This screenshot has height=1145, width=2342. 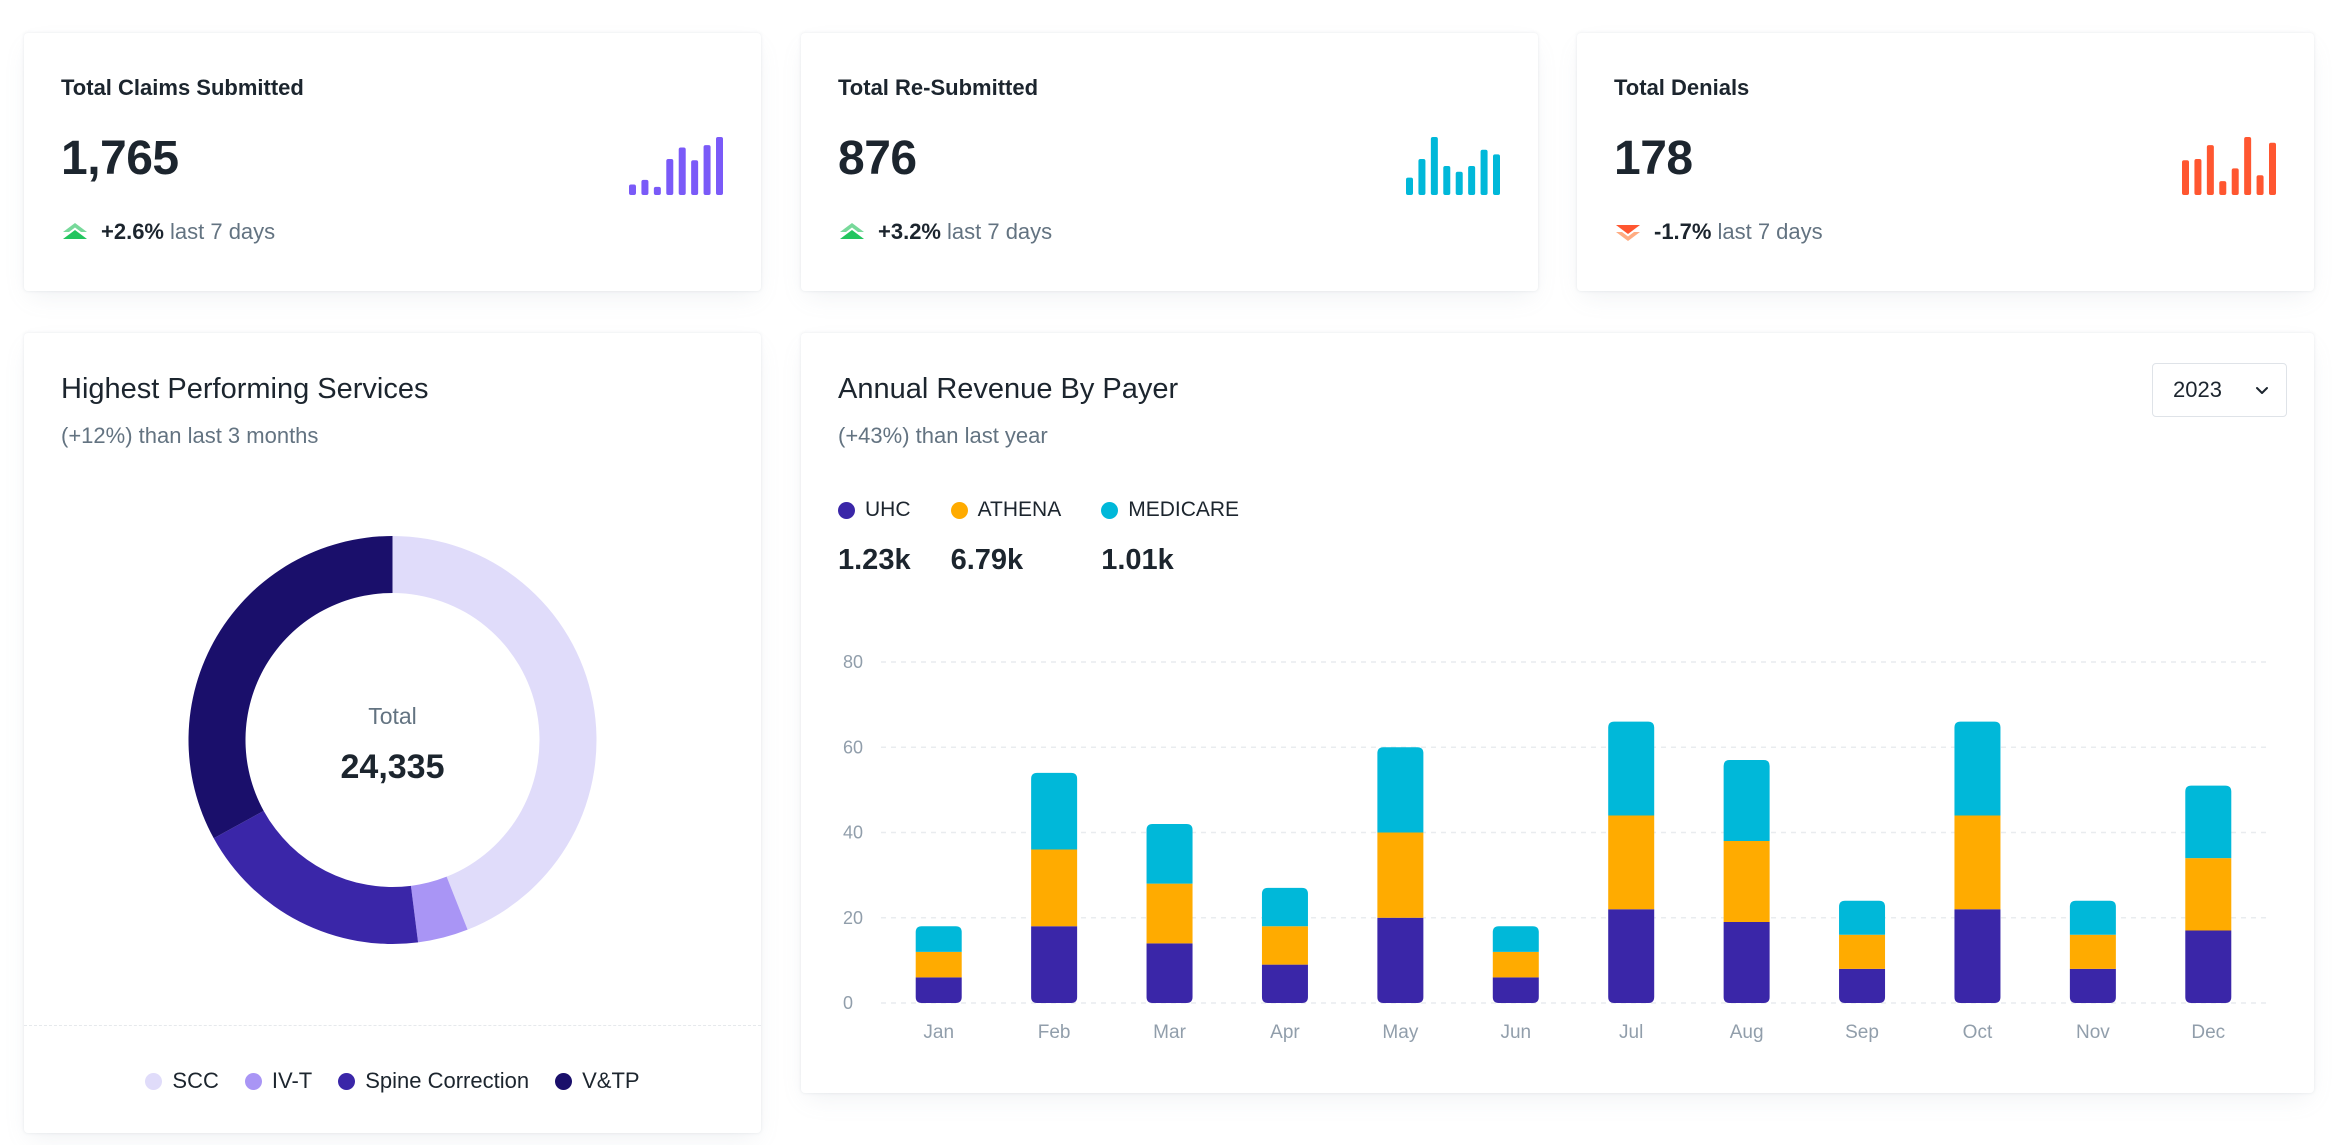 I want to click on bar-athena-feb, so click(x=1054, y=888).